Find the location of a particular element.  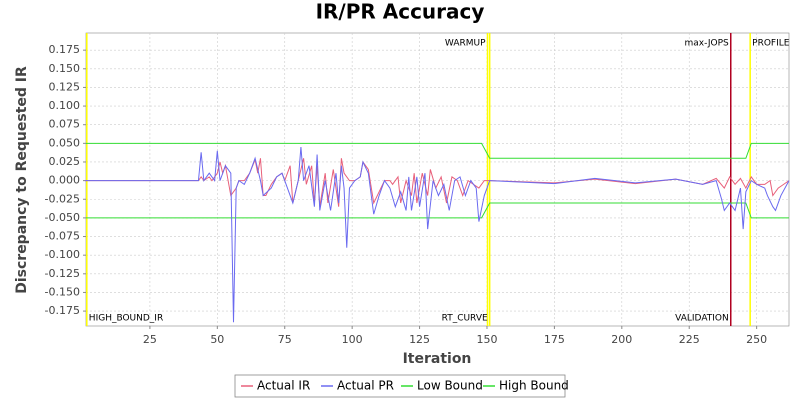

y-tick-label: 0.150 is located at coordinates (65, 68).